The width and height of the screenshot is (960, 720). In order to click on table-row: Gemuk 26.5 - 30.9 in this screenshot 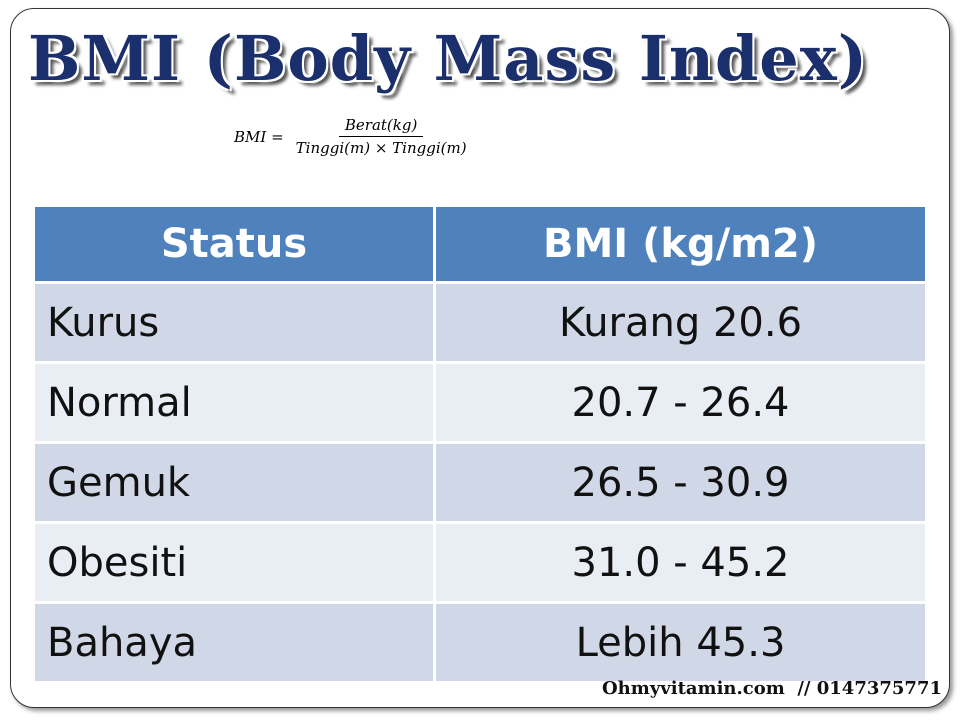, I will do `click(480, 482)`.